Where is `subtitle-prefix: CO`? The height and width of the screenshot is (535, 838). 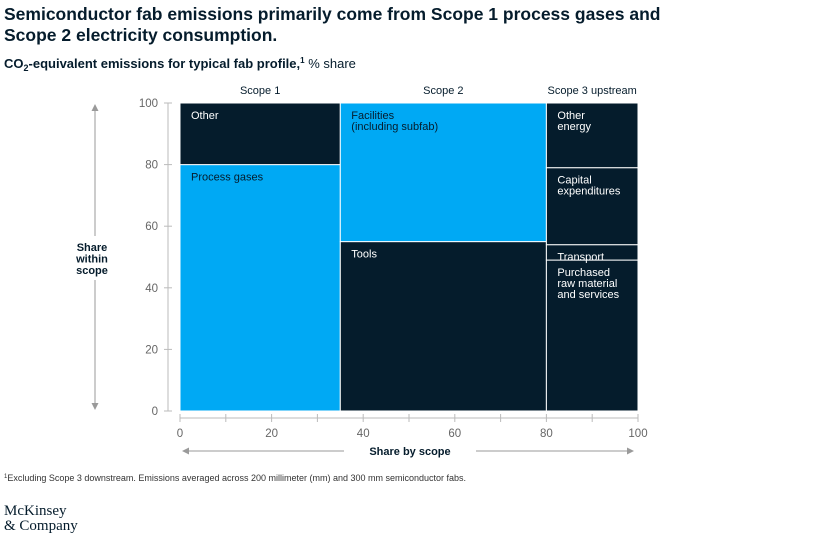 subtitle-prefix: CO is located at coordinates (14, 63).